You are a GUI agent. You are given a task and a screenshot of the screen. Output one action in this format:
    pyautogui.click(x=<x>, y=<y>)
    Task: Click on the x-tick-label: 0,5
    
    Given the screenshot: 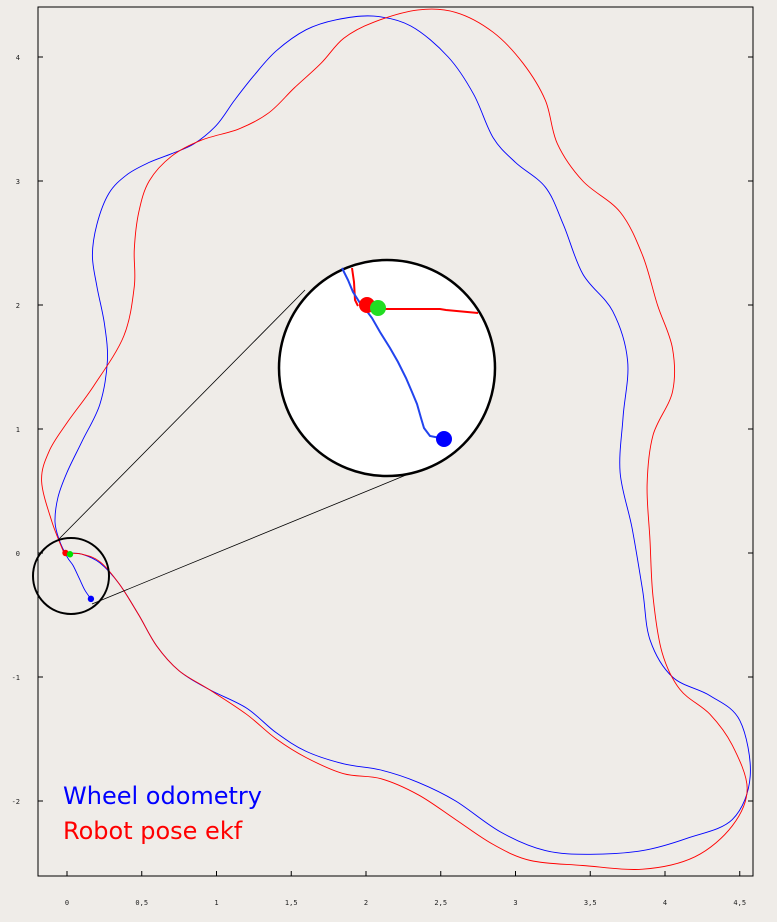 What is the action you would take?
    pyautogui.click(x=141, y=903)
    